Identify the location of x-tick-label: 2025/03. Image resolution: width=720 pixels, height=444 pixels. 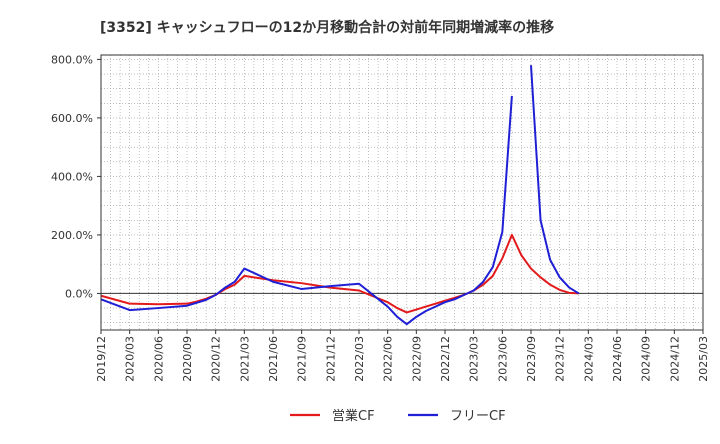
(703, 359).